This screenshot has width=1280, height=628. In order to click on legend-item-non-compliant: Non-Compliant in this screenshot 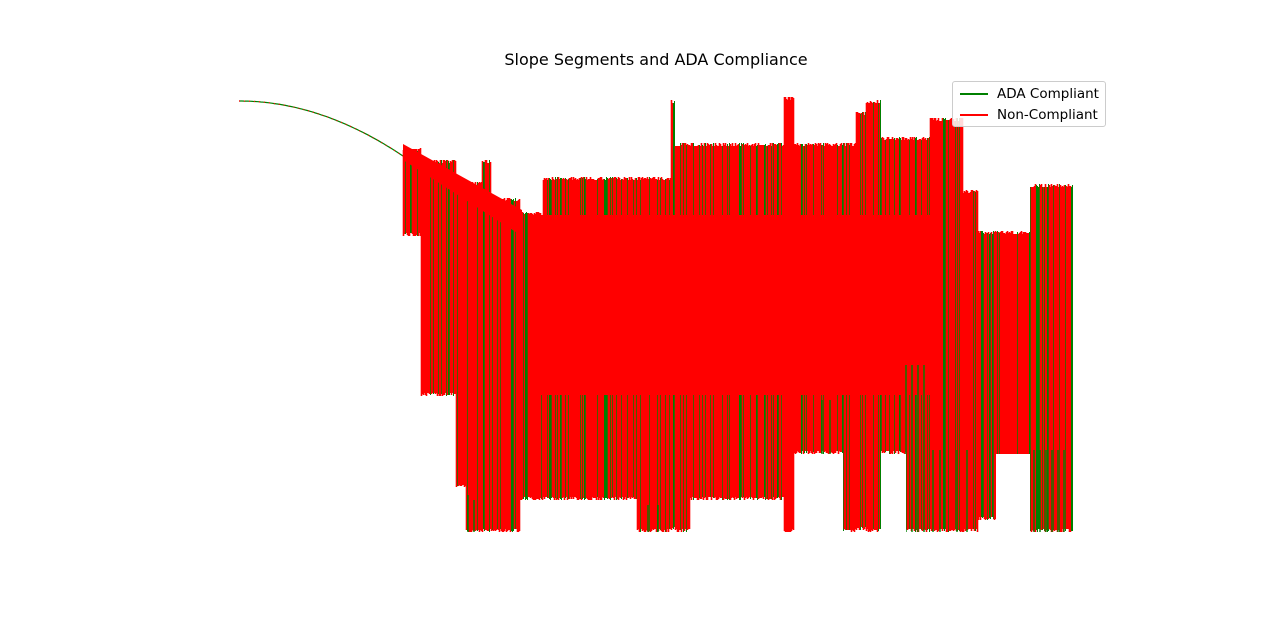, I will do `click(1029, 115)`.